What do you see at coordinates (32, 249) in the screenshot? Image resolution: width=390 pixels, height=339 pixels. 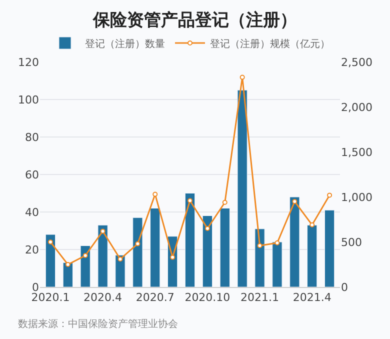 I see `y-tick-label: 20` at bounding box center [32, 249].